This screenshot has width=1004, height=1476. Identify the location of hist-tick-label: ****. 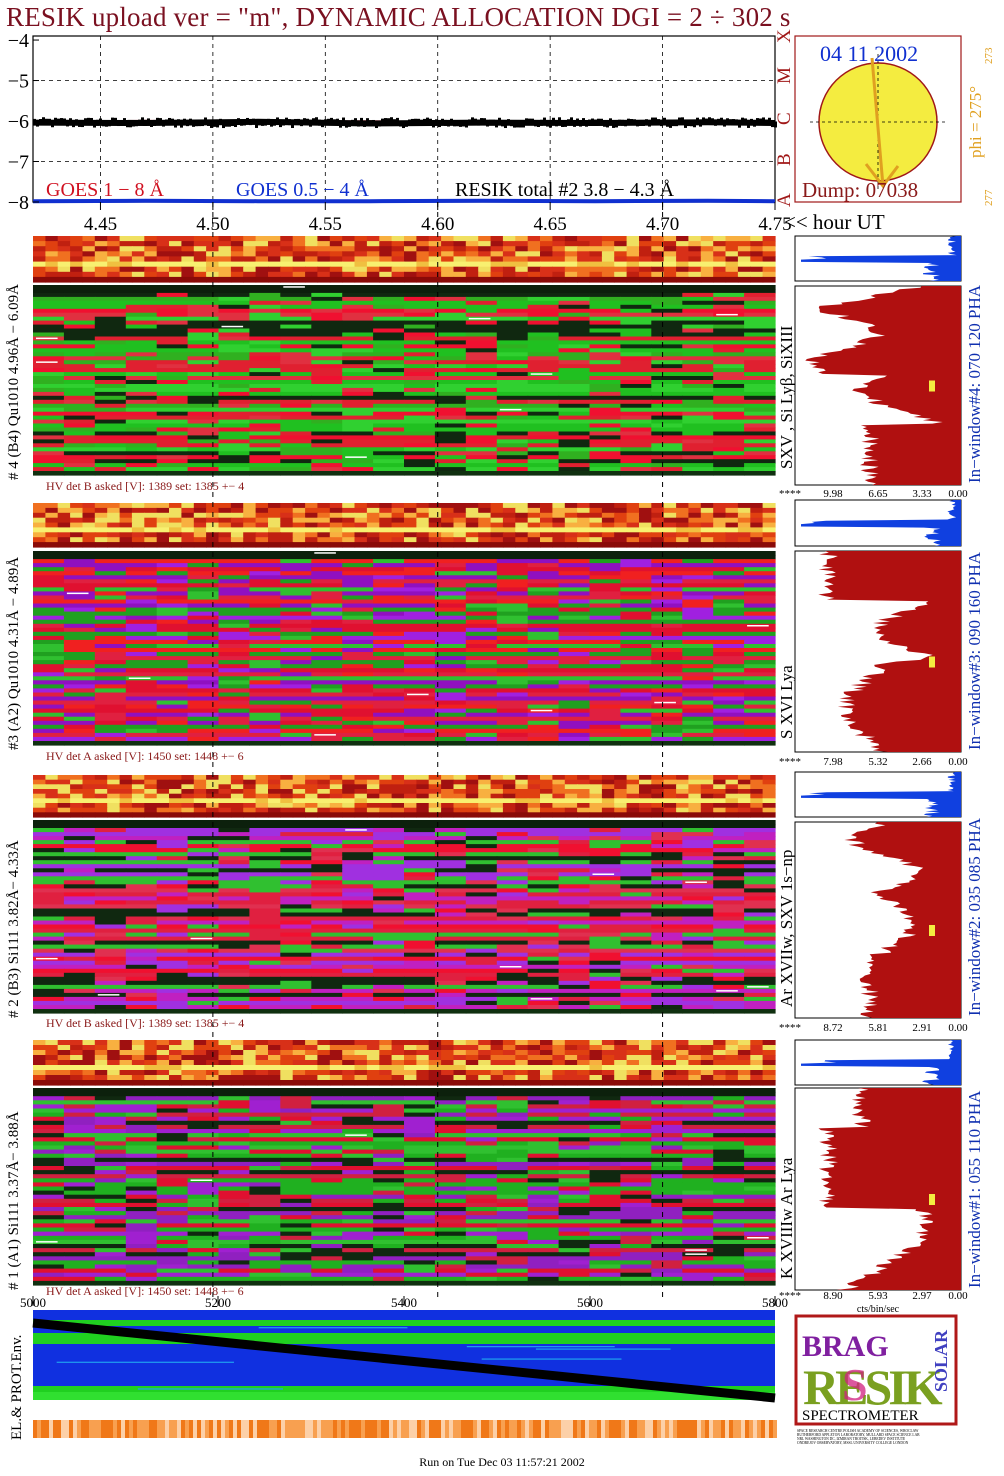
(790, 762).